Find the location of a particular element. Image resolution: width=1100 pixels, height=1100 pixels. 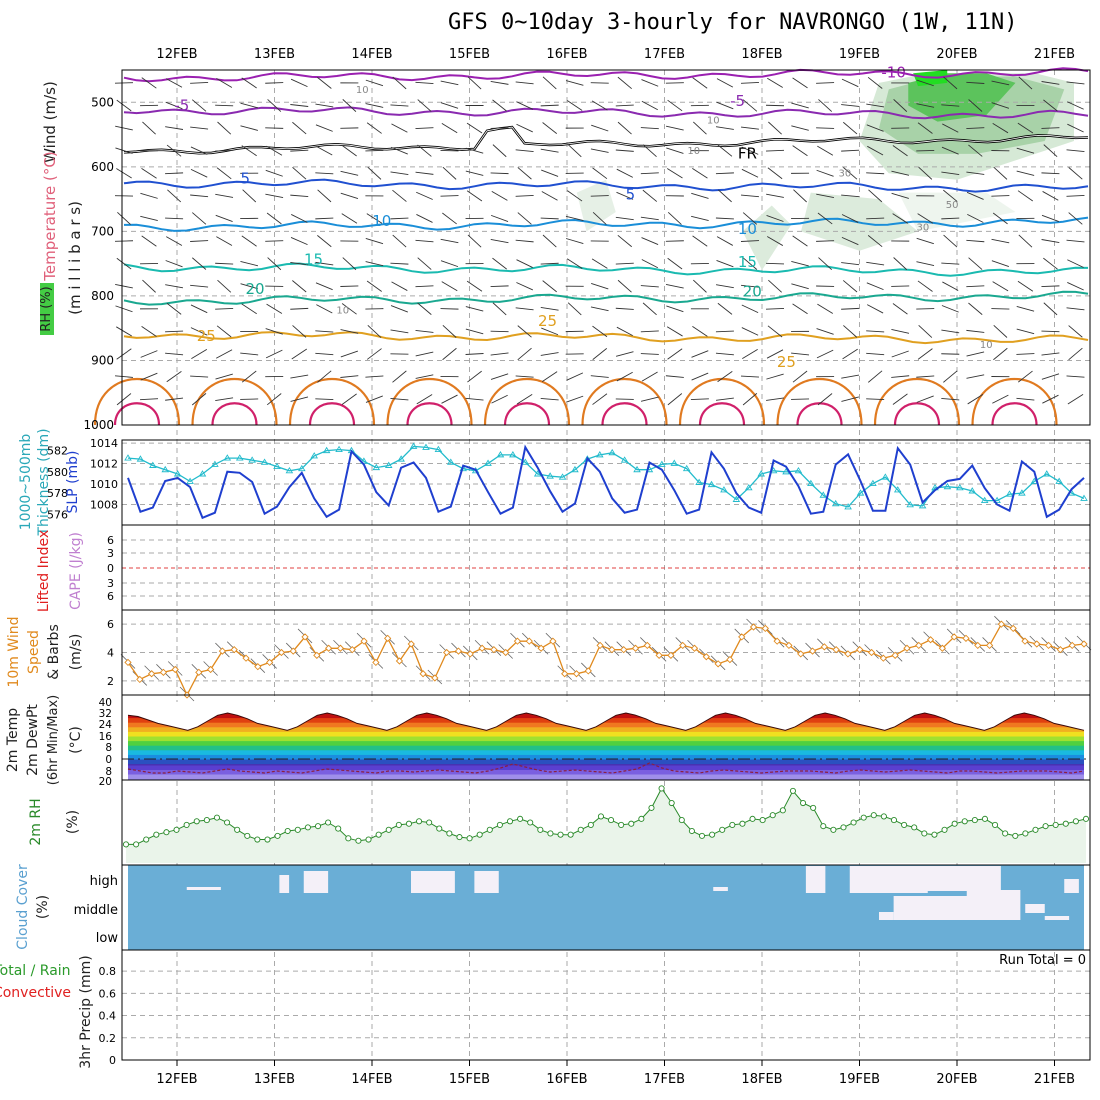

pressure-tick-label: 800 is located at coordinates (102, 296).